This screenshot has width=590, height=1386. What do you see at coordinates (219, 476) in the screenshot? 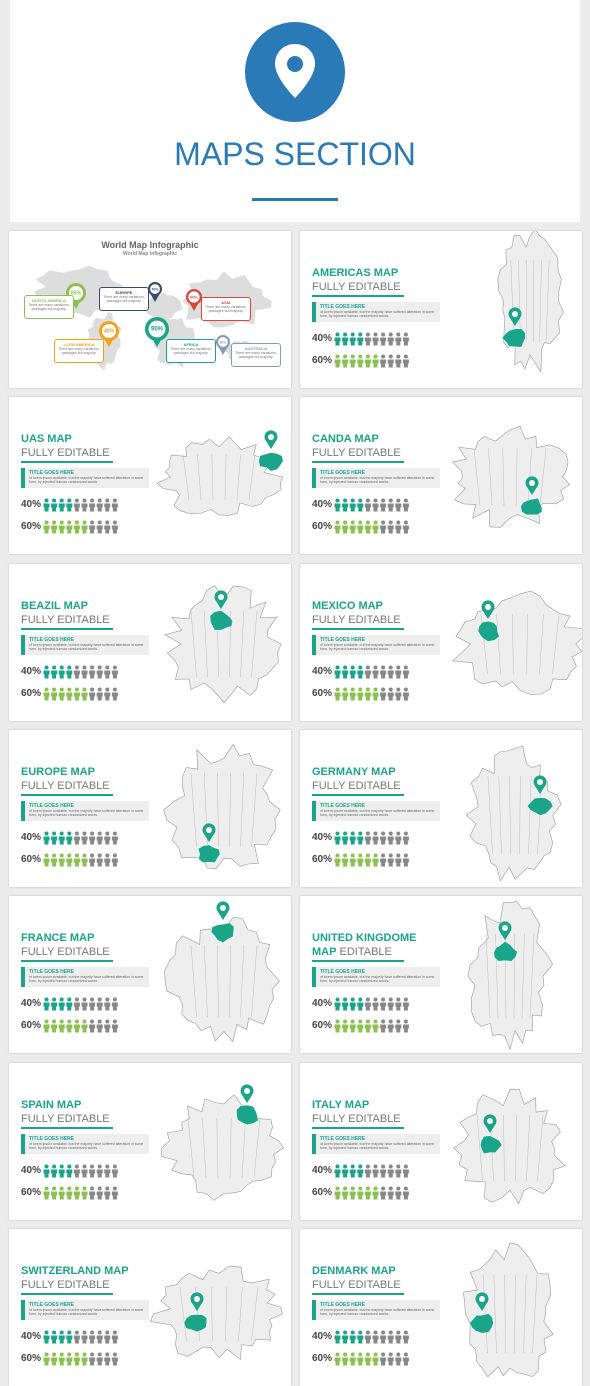
I see `country` at bounding box center [219, 476].